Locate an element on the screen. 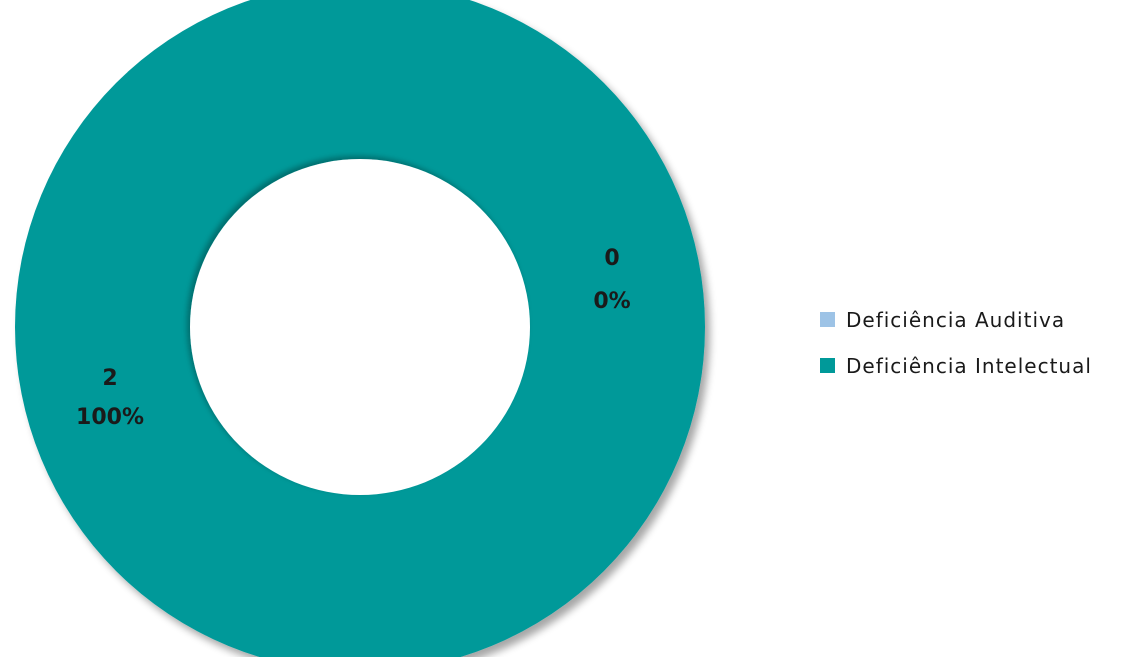 The width and height of the screenshot is (1127, 662). legend-swatch-deficiencia-intelectual is located at coordinates (827, 365).